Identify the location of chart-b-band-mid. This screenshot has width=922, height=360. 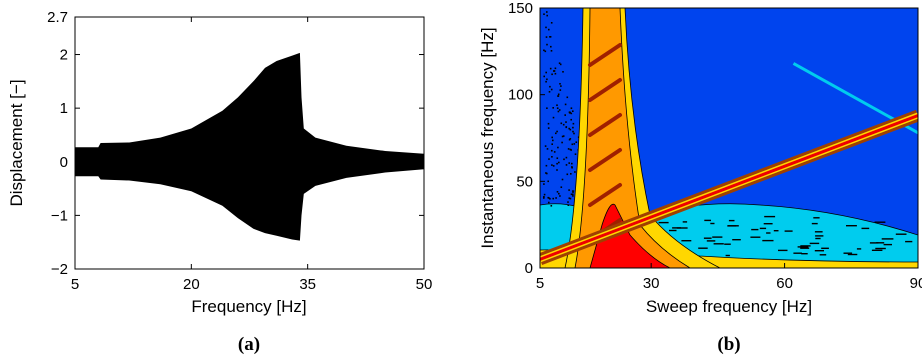
(632, 138).